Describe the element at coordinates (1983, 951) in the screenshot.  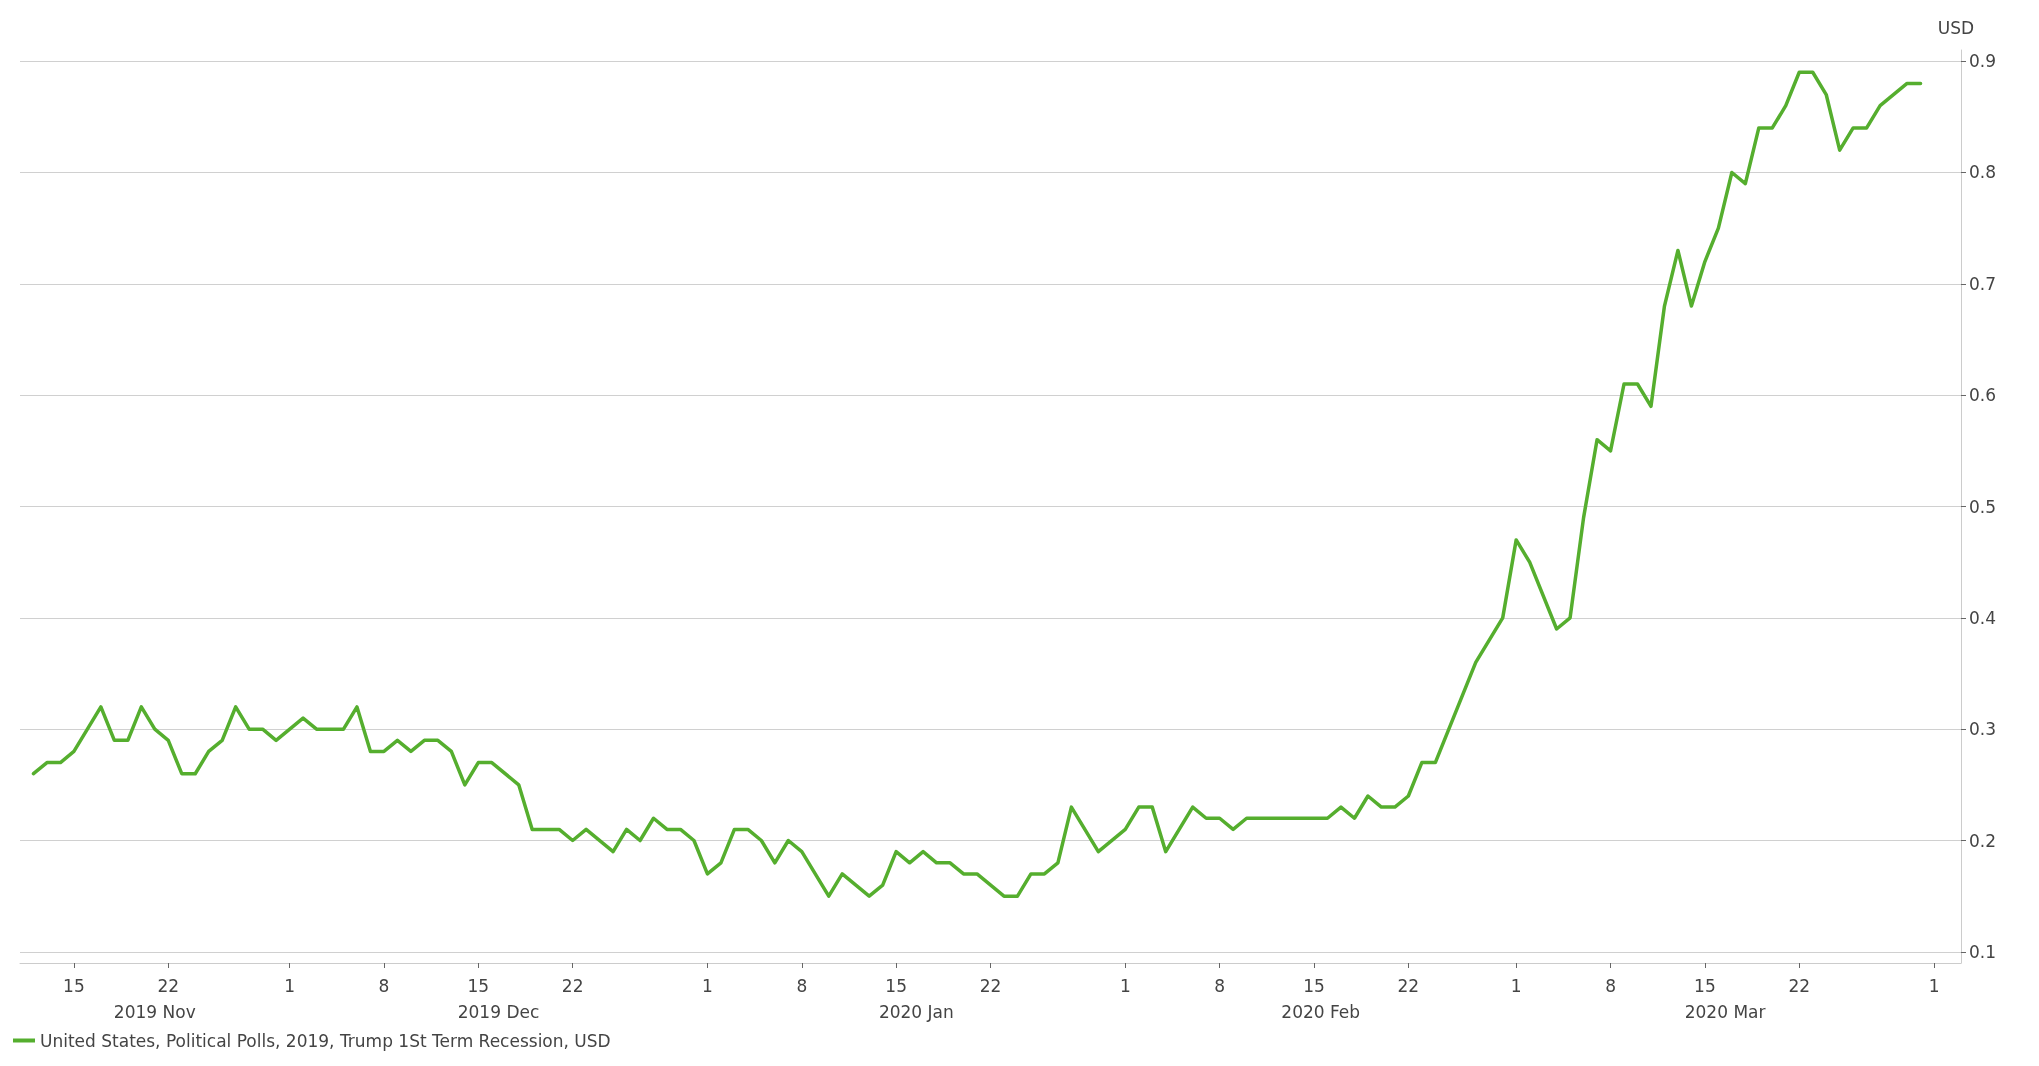
I see `y-tick-label: 0.1` at that location.